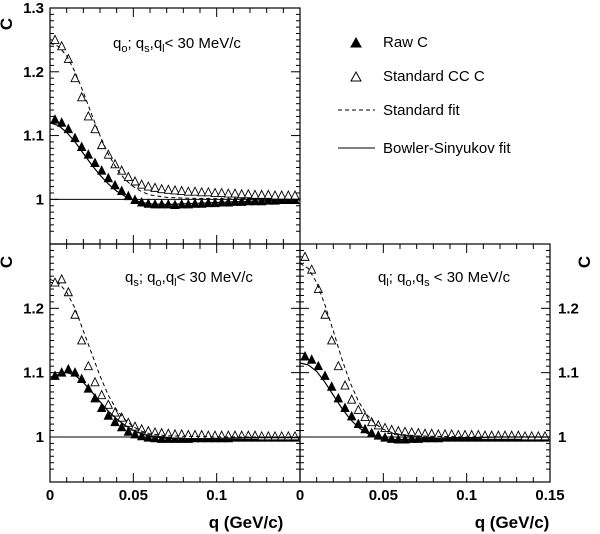  I want to click on legend-label-bowler-sinyukov-fit: Bowler-Sinyukov fit, so click(447, 148).